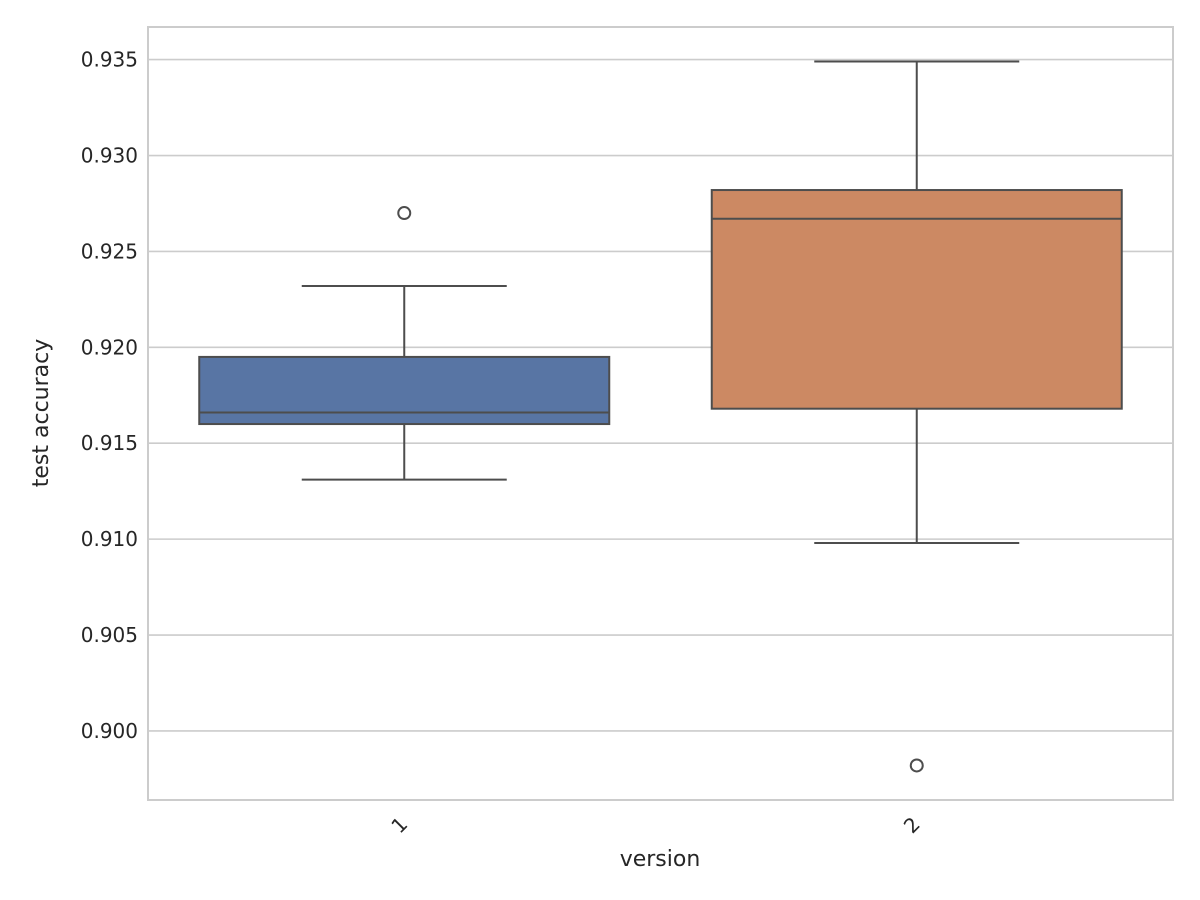  Describe the element at coordinates (109, 60) in the screenshot. I see `y-tick-label: 0.935` at that location.